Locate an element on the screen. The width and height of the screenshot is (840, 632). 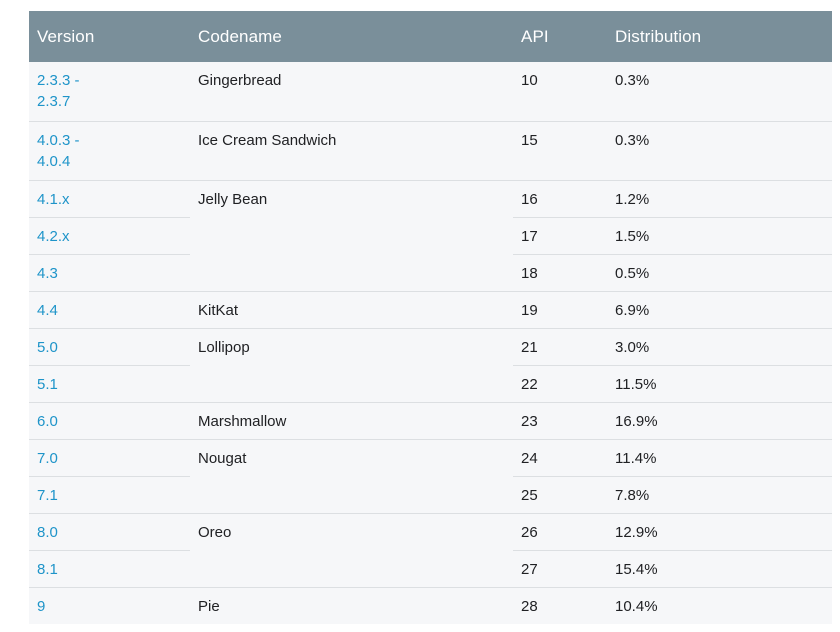
api-cell: 15 is located at coordinates (560, 150).